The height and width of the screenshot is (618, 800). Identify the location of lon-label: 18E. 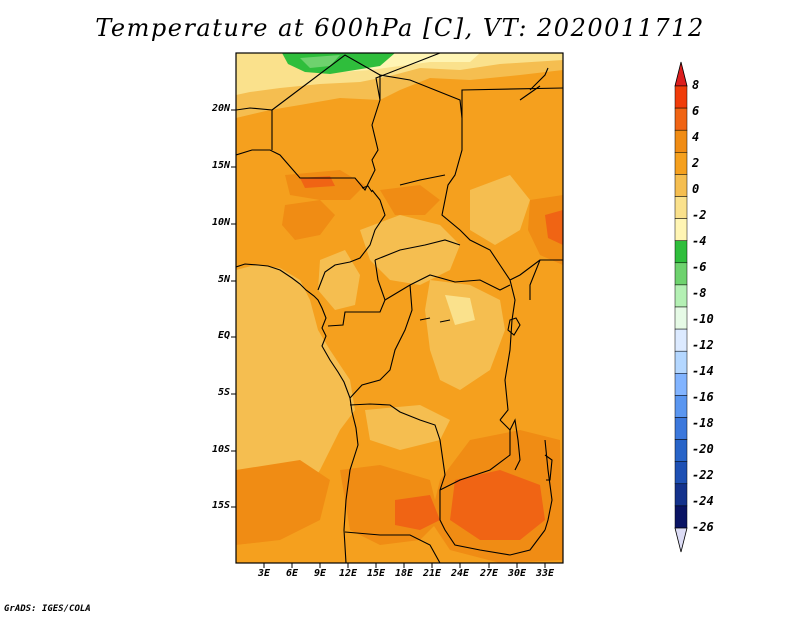
(404, 573).